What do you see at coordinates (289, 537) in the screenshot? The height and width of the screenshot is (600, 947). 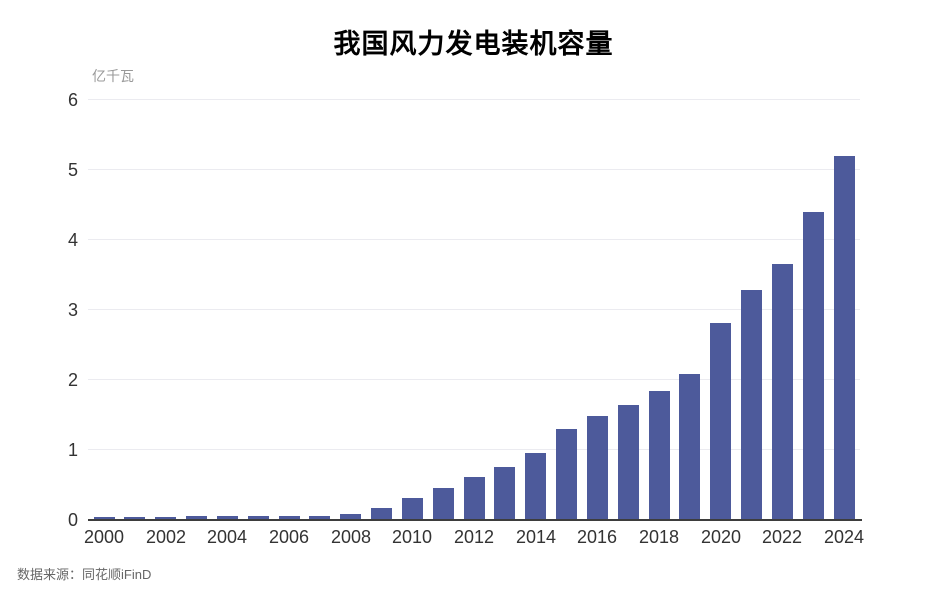 I see `x-tick-label-2006: 2006` at bounding box center [289, 537].